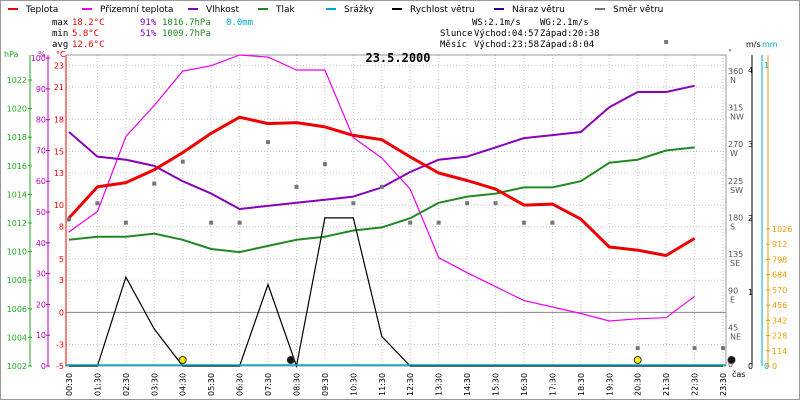 The image size is (800, 400). What do you see at coordinates (733, 80) in the screenshot?
I see `direction-label: N` at bounding box center [733, 80].